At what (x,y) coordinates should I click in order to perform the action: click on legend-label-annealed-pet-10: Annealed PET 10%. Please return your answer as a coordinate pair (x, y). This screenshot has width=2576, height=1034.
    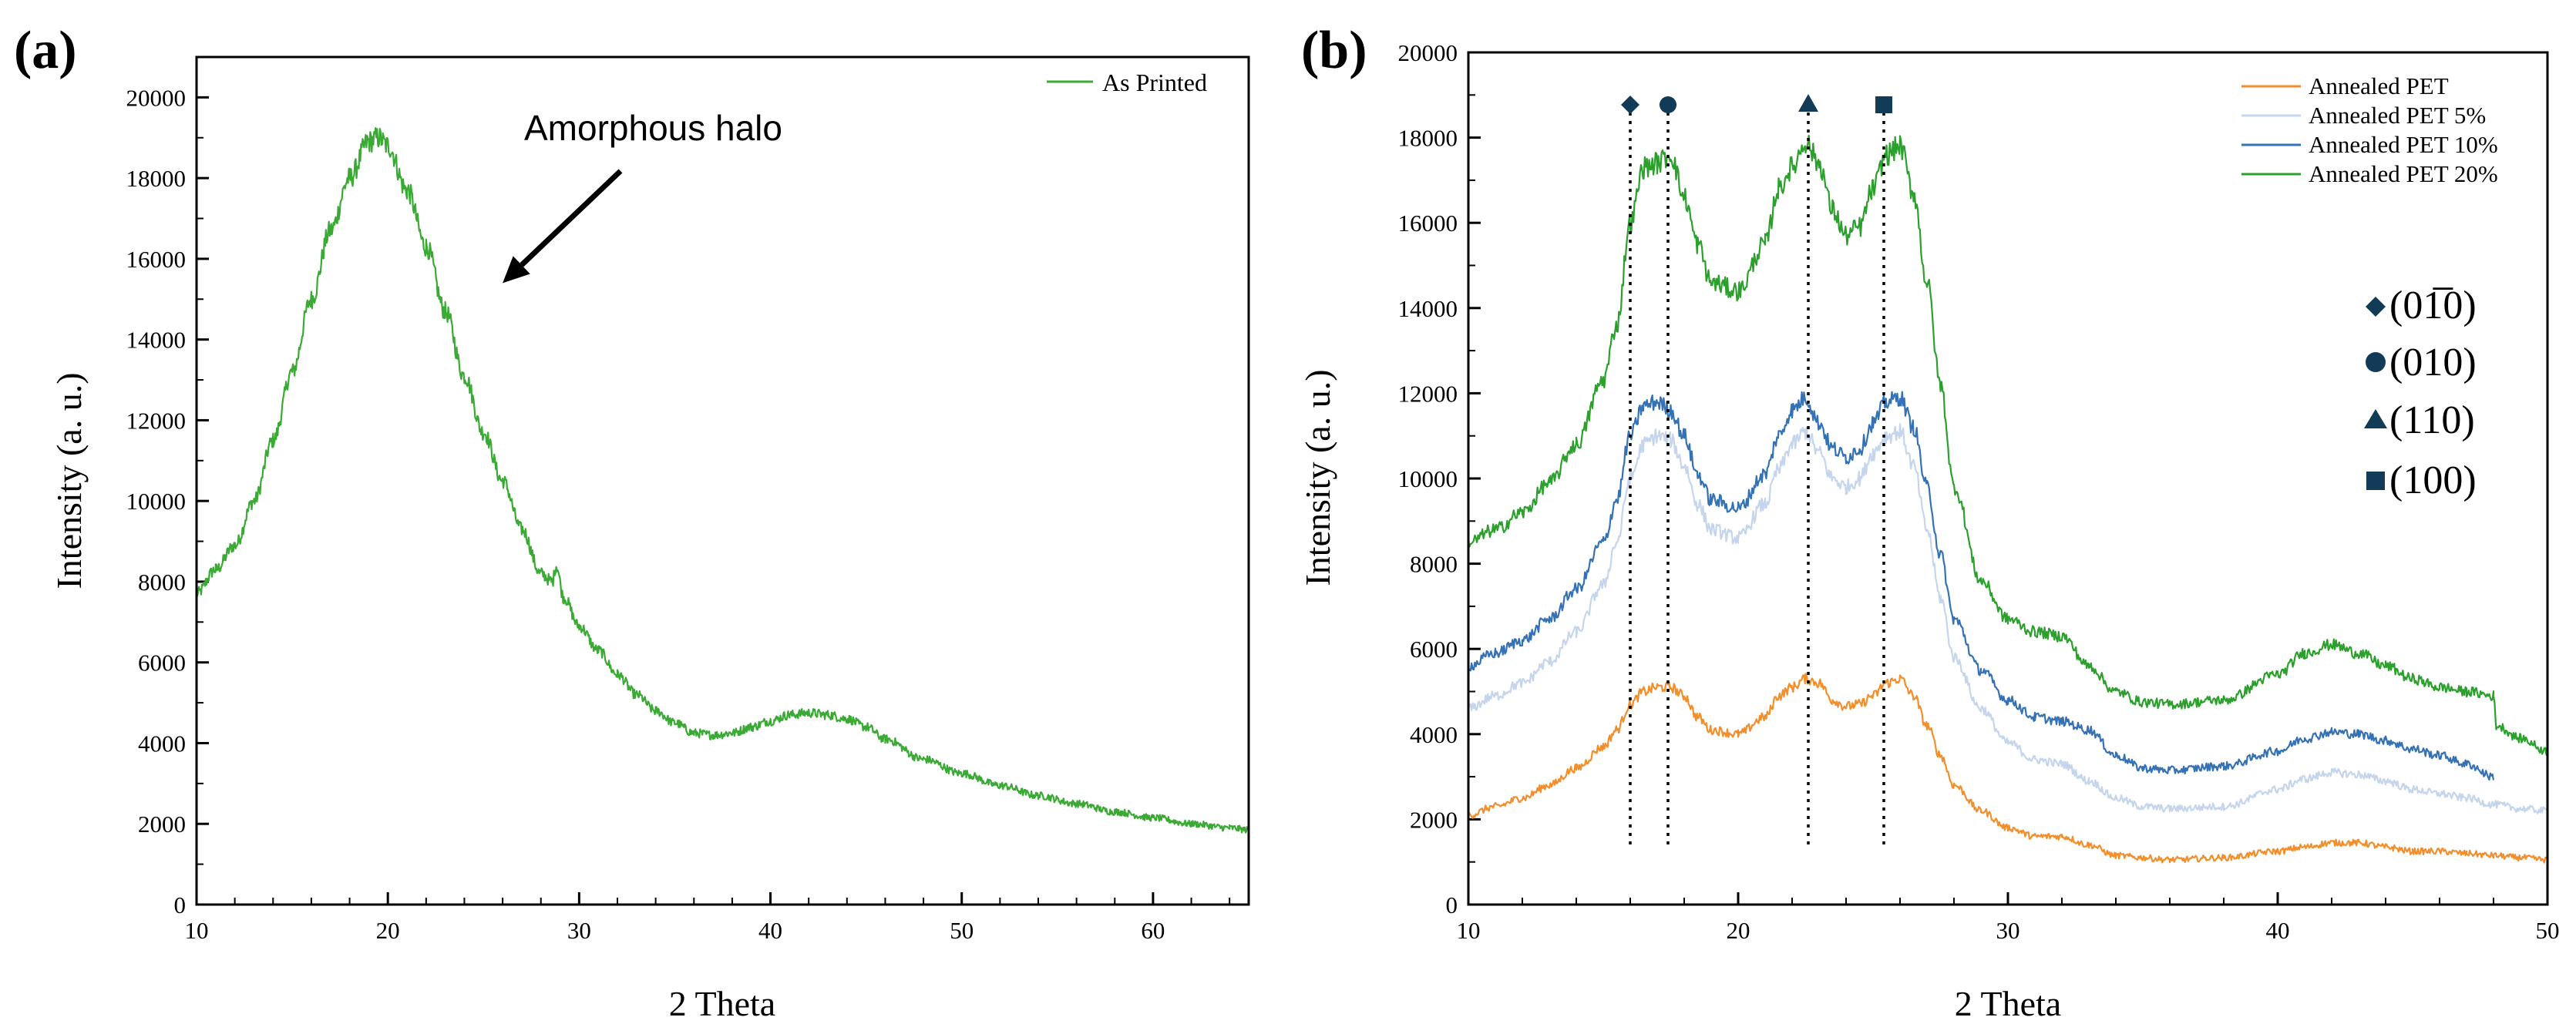
    Looking at the image, I should click on (2403, 144).